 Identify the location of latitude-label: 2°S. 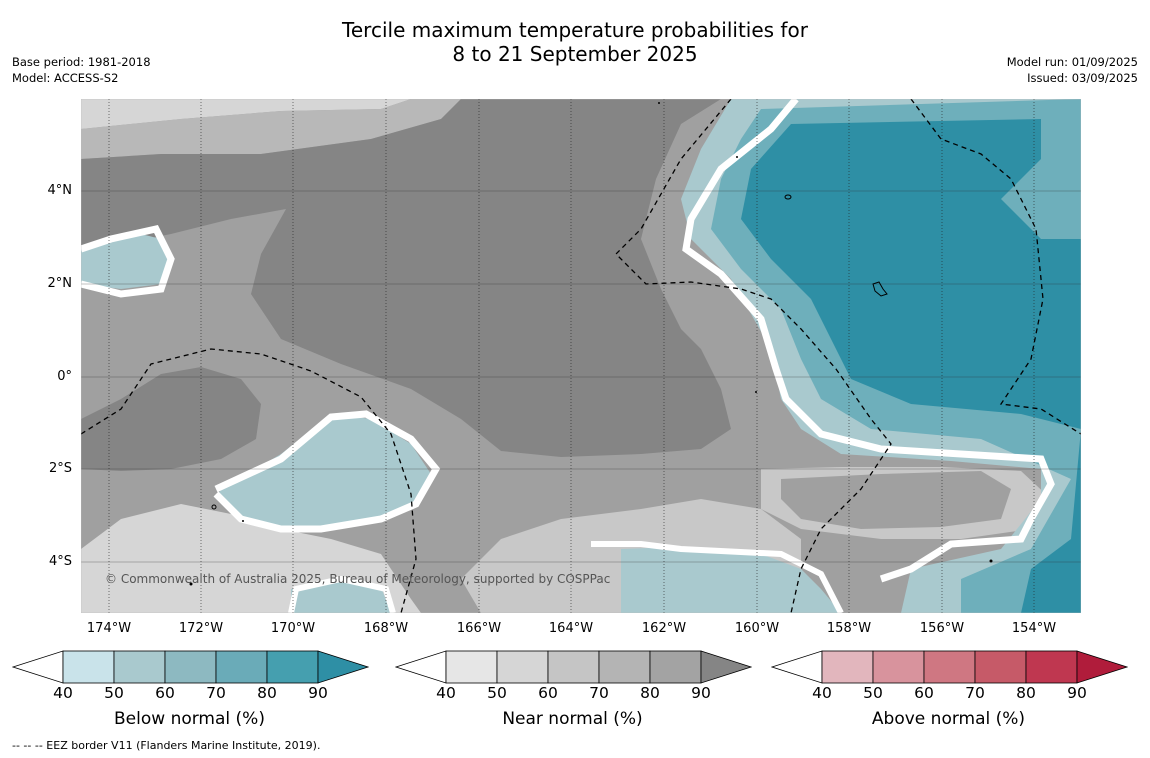
(60, 468).